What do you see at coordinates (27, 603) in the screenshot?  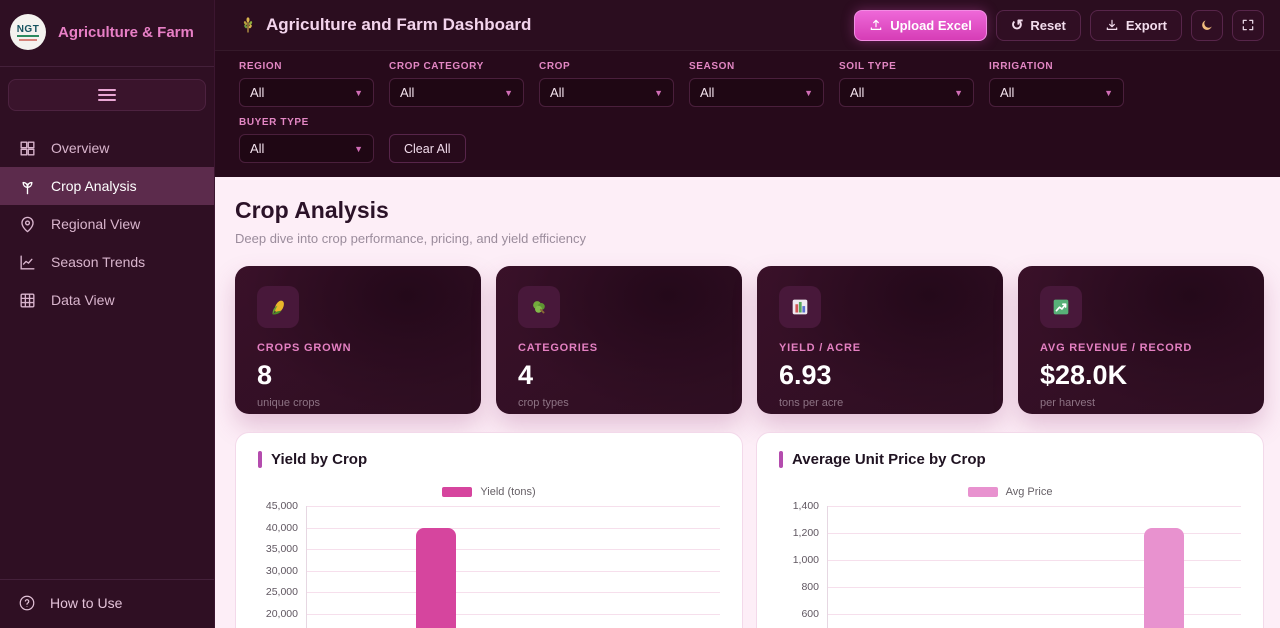 I see `help-icon` at bounding box center [27, 603].